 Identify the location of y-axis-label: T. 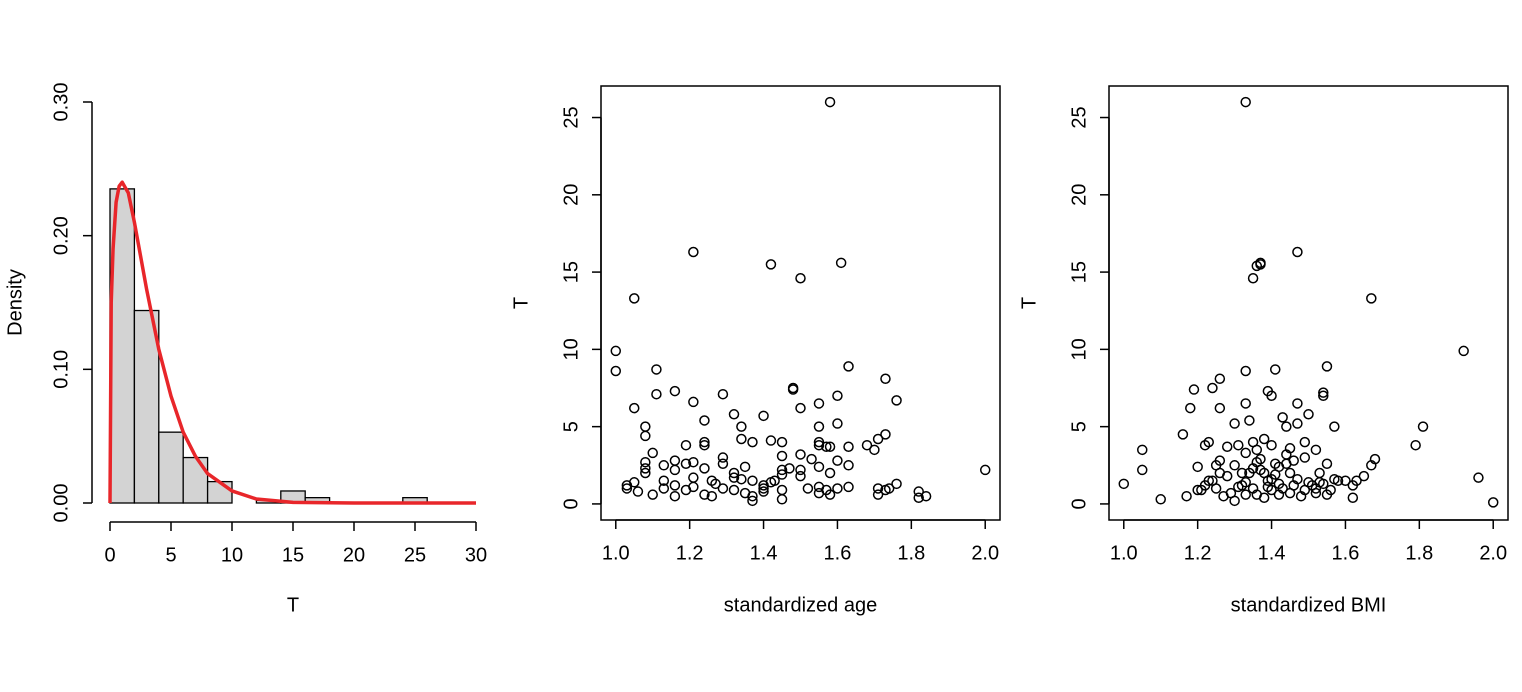
(1029, 303).